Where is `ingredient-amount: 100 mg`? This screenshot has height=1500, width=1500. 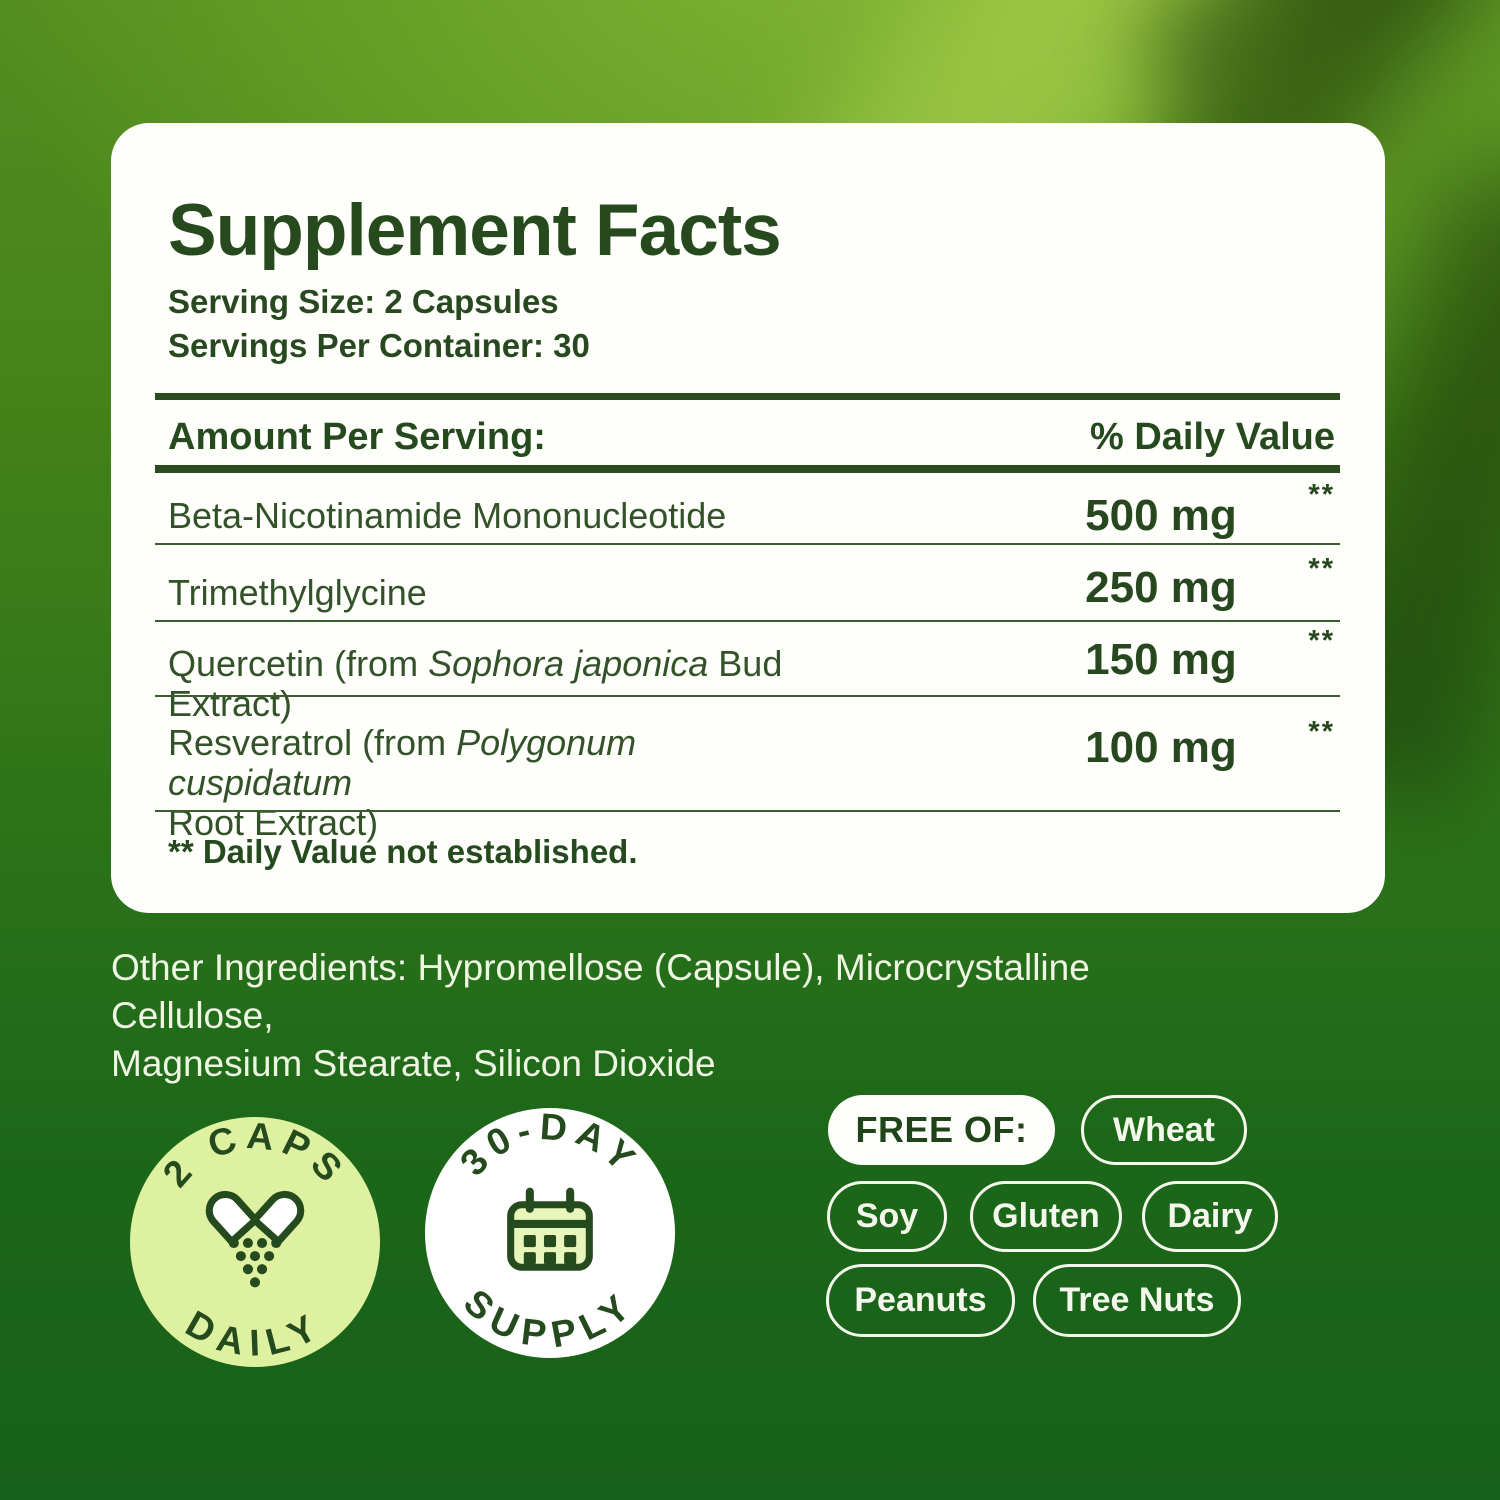 ingredient-amount: 100 mg is located at coordinates (1161, 747).